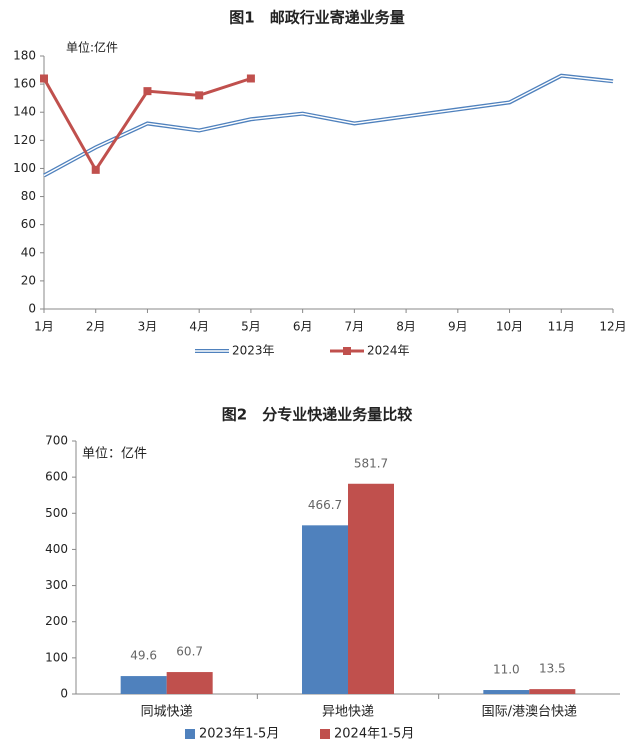  What do you see at coordinates (303, 327) in the screenshot?
I see `x-tick-label: 6月` at bounding box center [303, 327].